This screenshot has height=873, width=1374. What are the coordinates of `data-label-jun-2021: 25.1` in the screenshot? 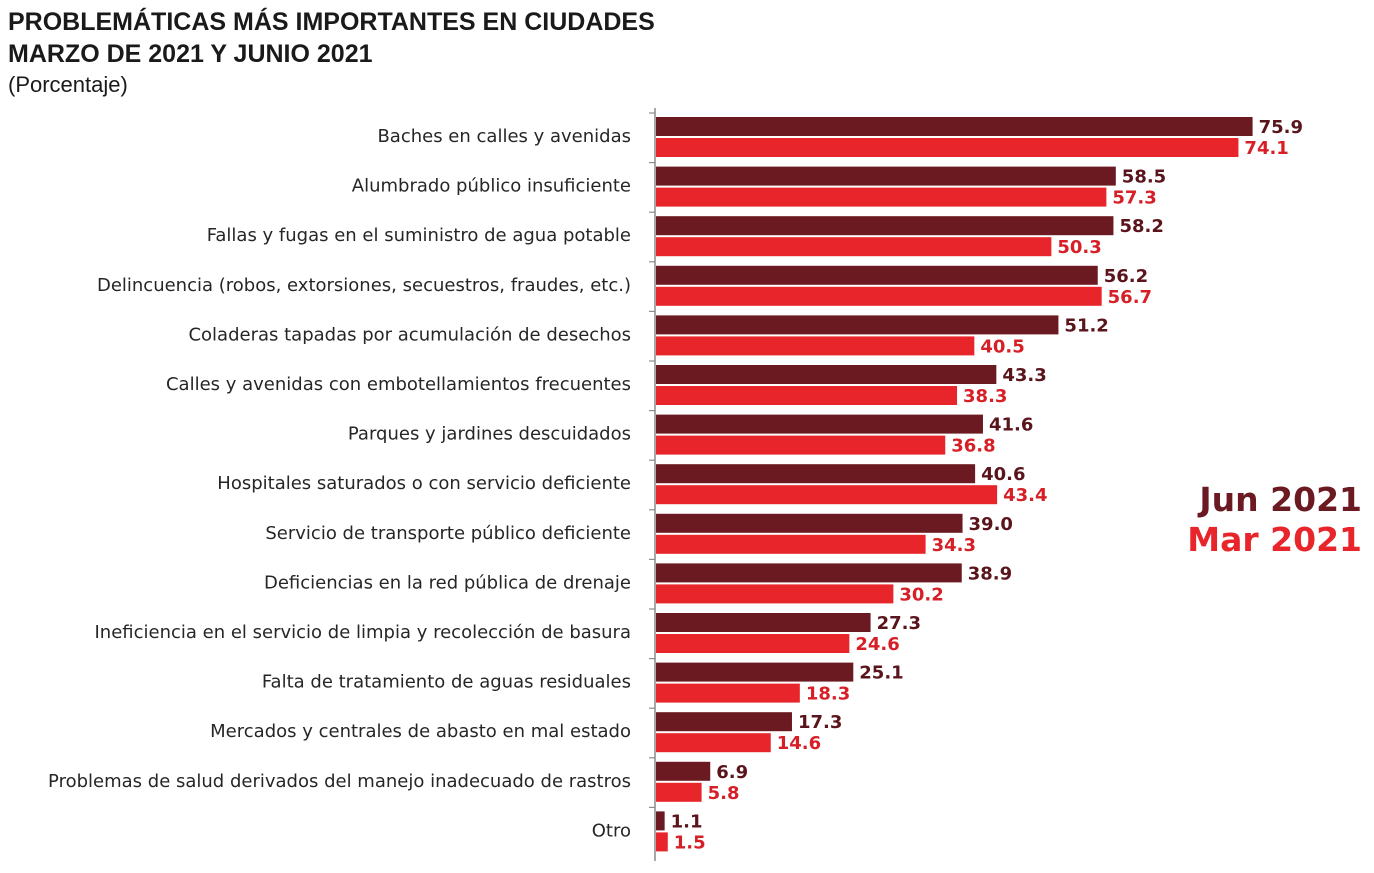 It's located at (881, 673).